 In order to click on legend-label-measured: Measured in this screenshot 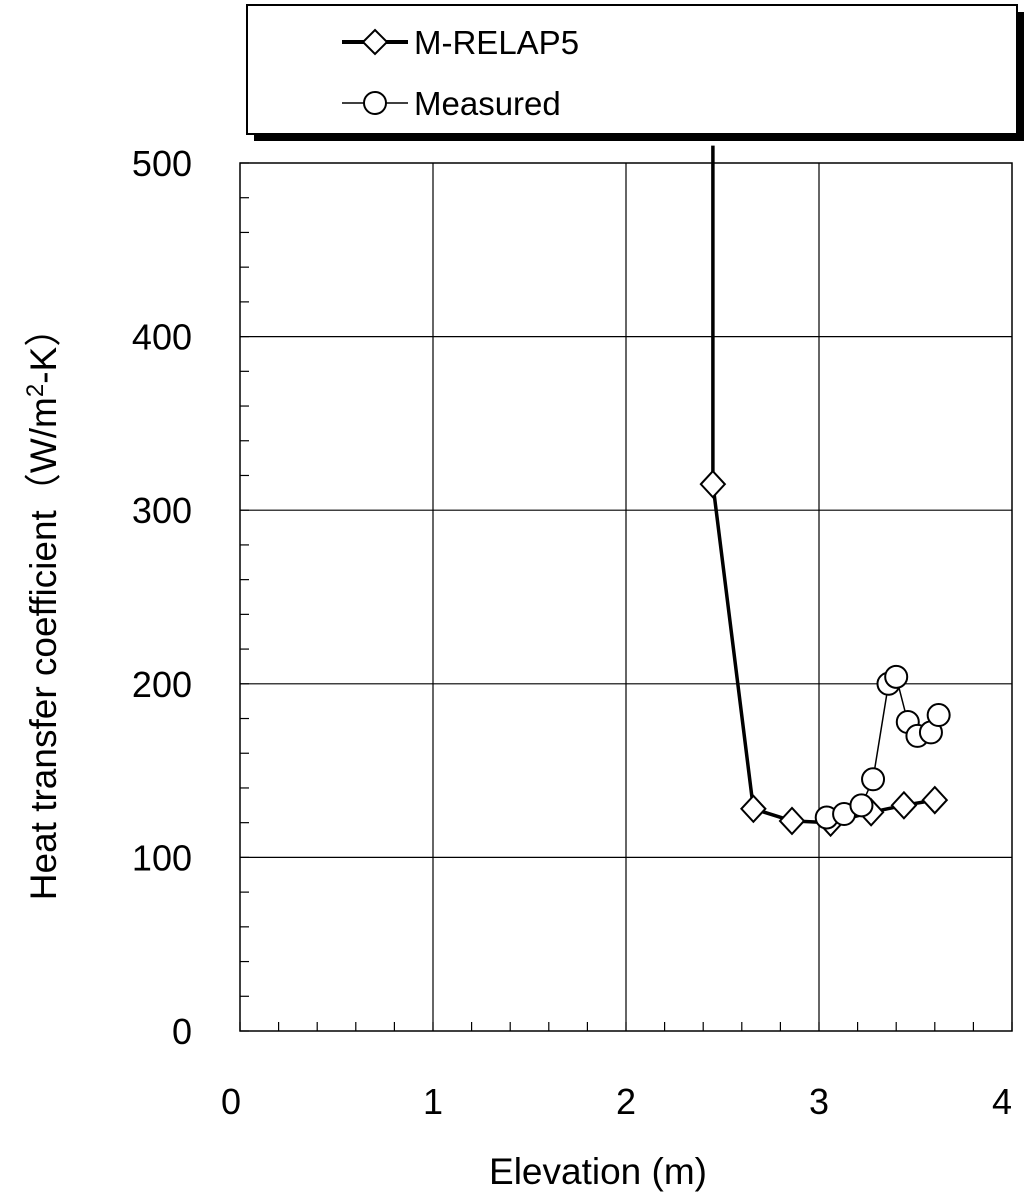, I will do `click(487, 103)`.